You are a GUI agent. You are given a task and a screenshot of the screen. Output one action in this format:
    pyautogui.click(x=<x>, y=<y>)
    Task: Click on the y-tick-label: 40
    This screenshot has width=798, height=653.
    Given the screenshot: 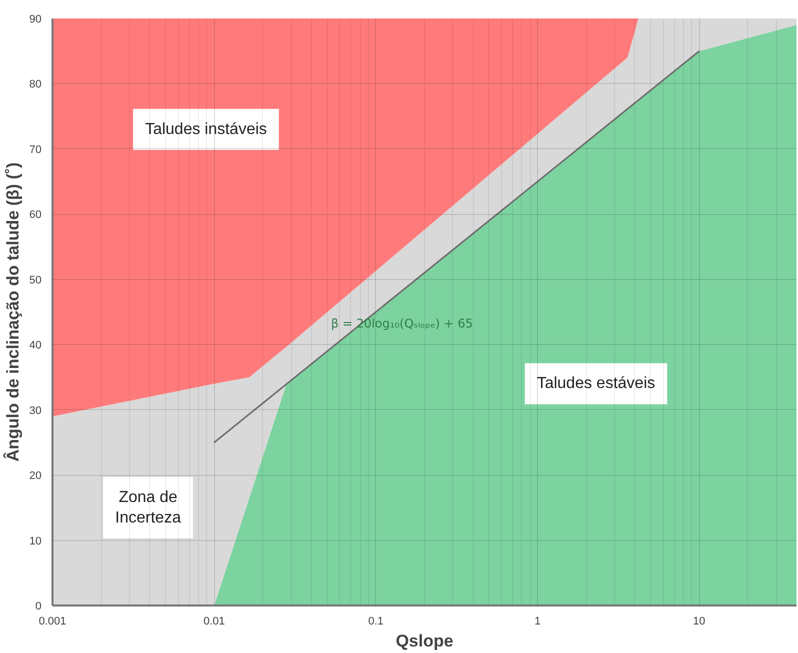 What is the action you would take?
    pyautogui.click(x=35, y=346)
    